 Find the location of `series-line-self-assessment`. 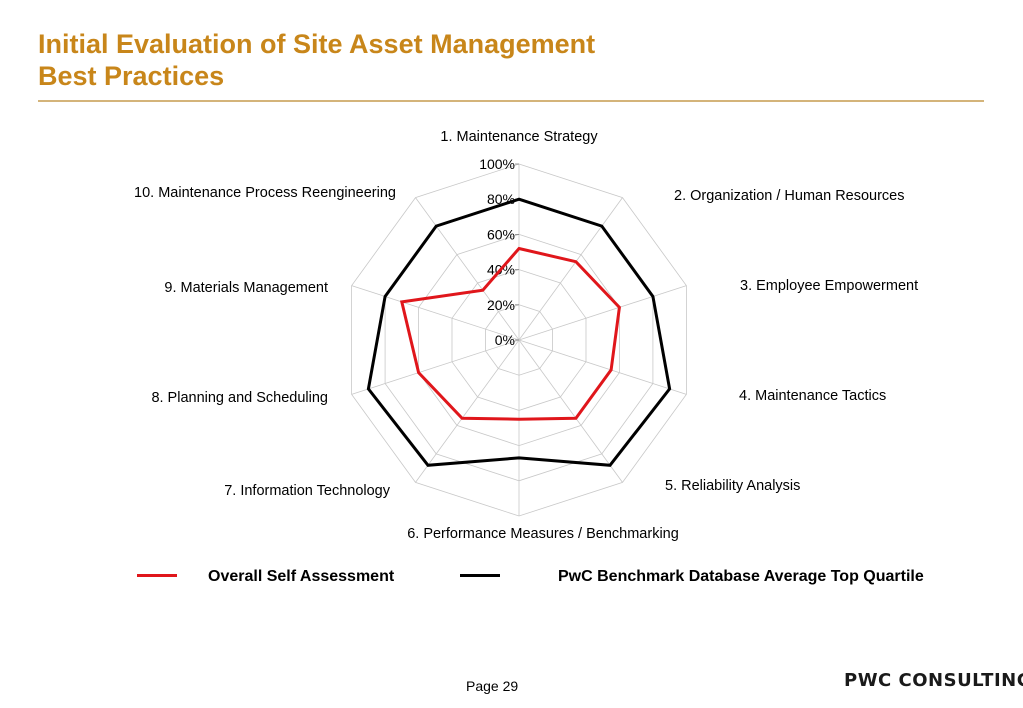

series-line-self-assessment is located at coordinates (510, 333).